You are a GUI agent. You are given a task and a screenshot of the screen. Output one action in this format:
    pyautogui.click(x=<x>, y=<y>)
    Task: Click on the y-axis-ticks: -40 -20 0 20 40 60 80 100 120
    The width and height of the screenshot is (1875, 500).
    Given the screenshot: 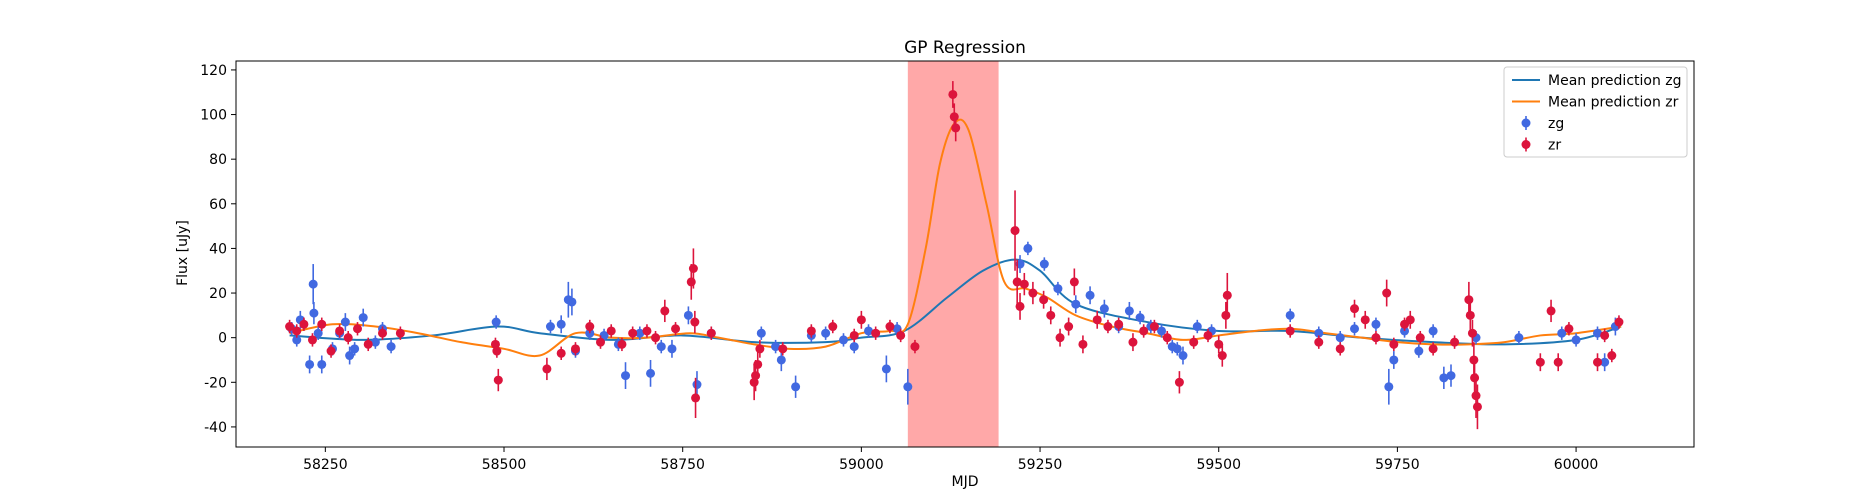 What is the action you would take?
    pyautogui.click(x=218, y=249)
    